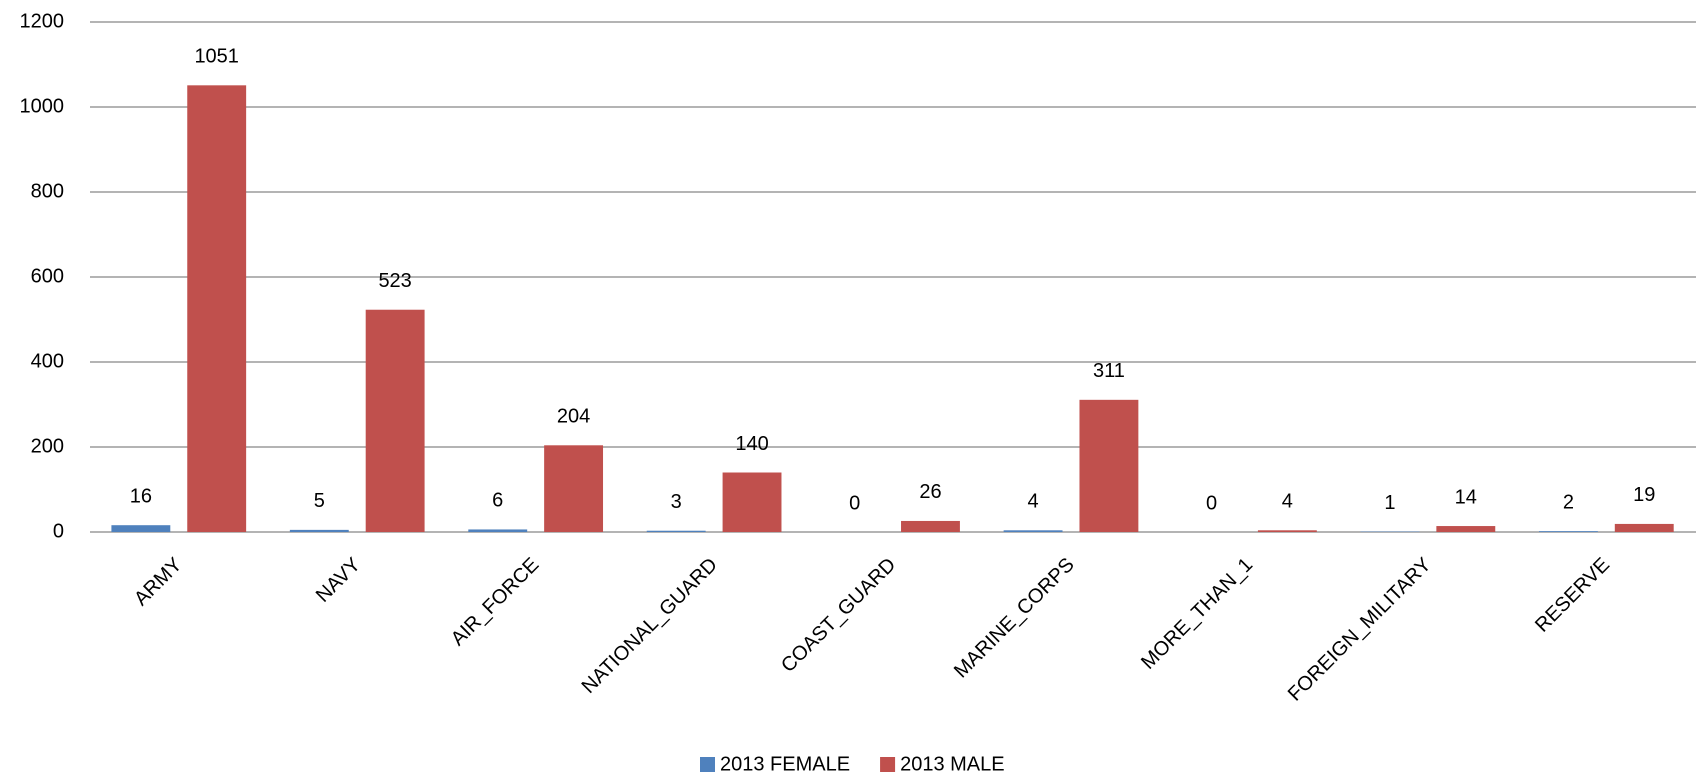 Image resolution: width=1696 pixels, height=777 pixels. Describe the element at coordinates (42, 21) in the screenshot. I see `y-tick-label: 1200` at that location.